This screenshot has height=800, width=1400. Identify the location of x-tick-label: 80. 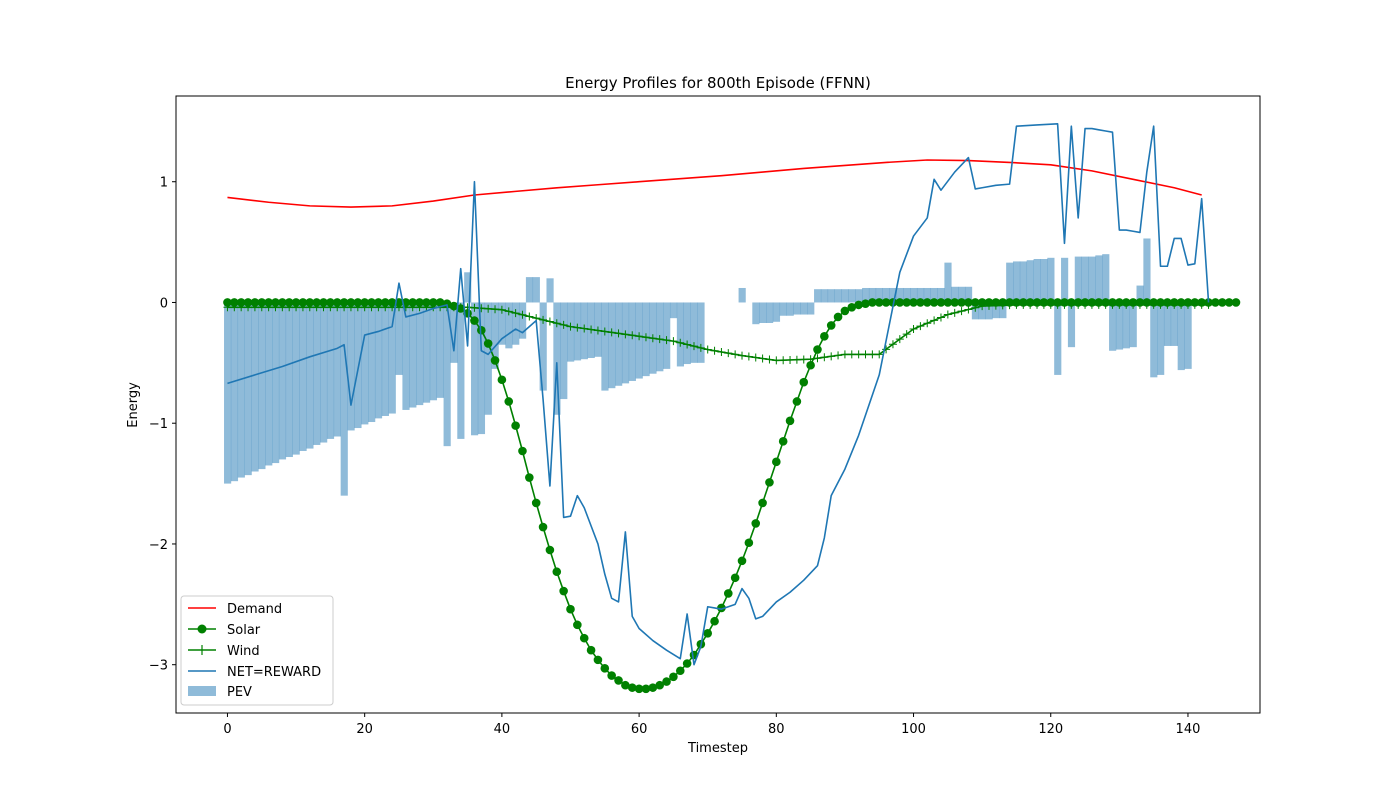
(776, 729).